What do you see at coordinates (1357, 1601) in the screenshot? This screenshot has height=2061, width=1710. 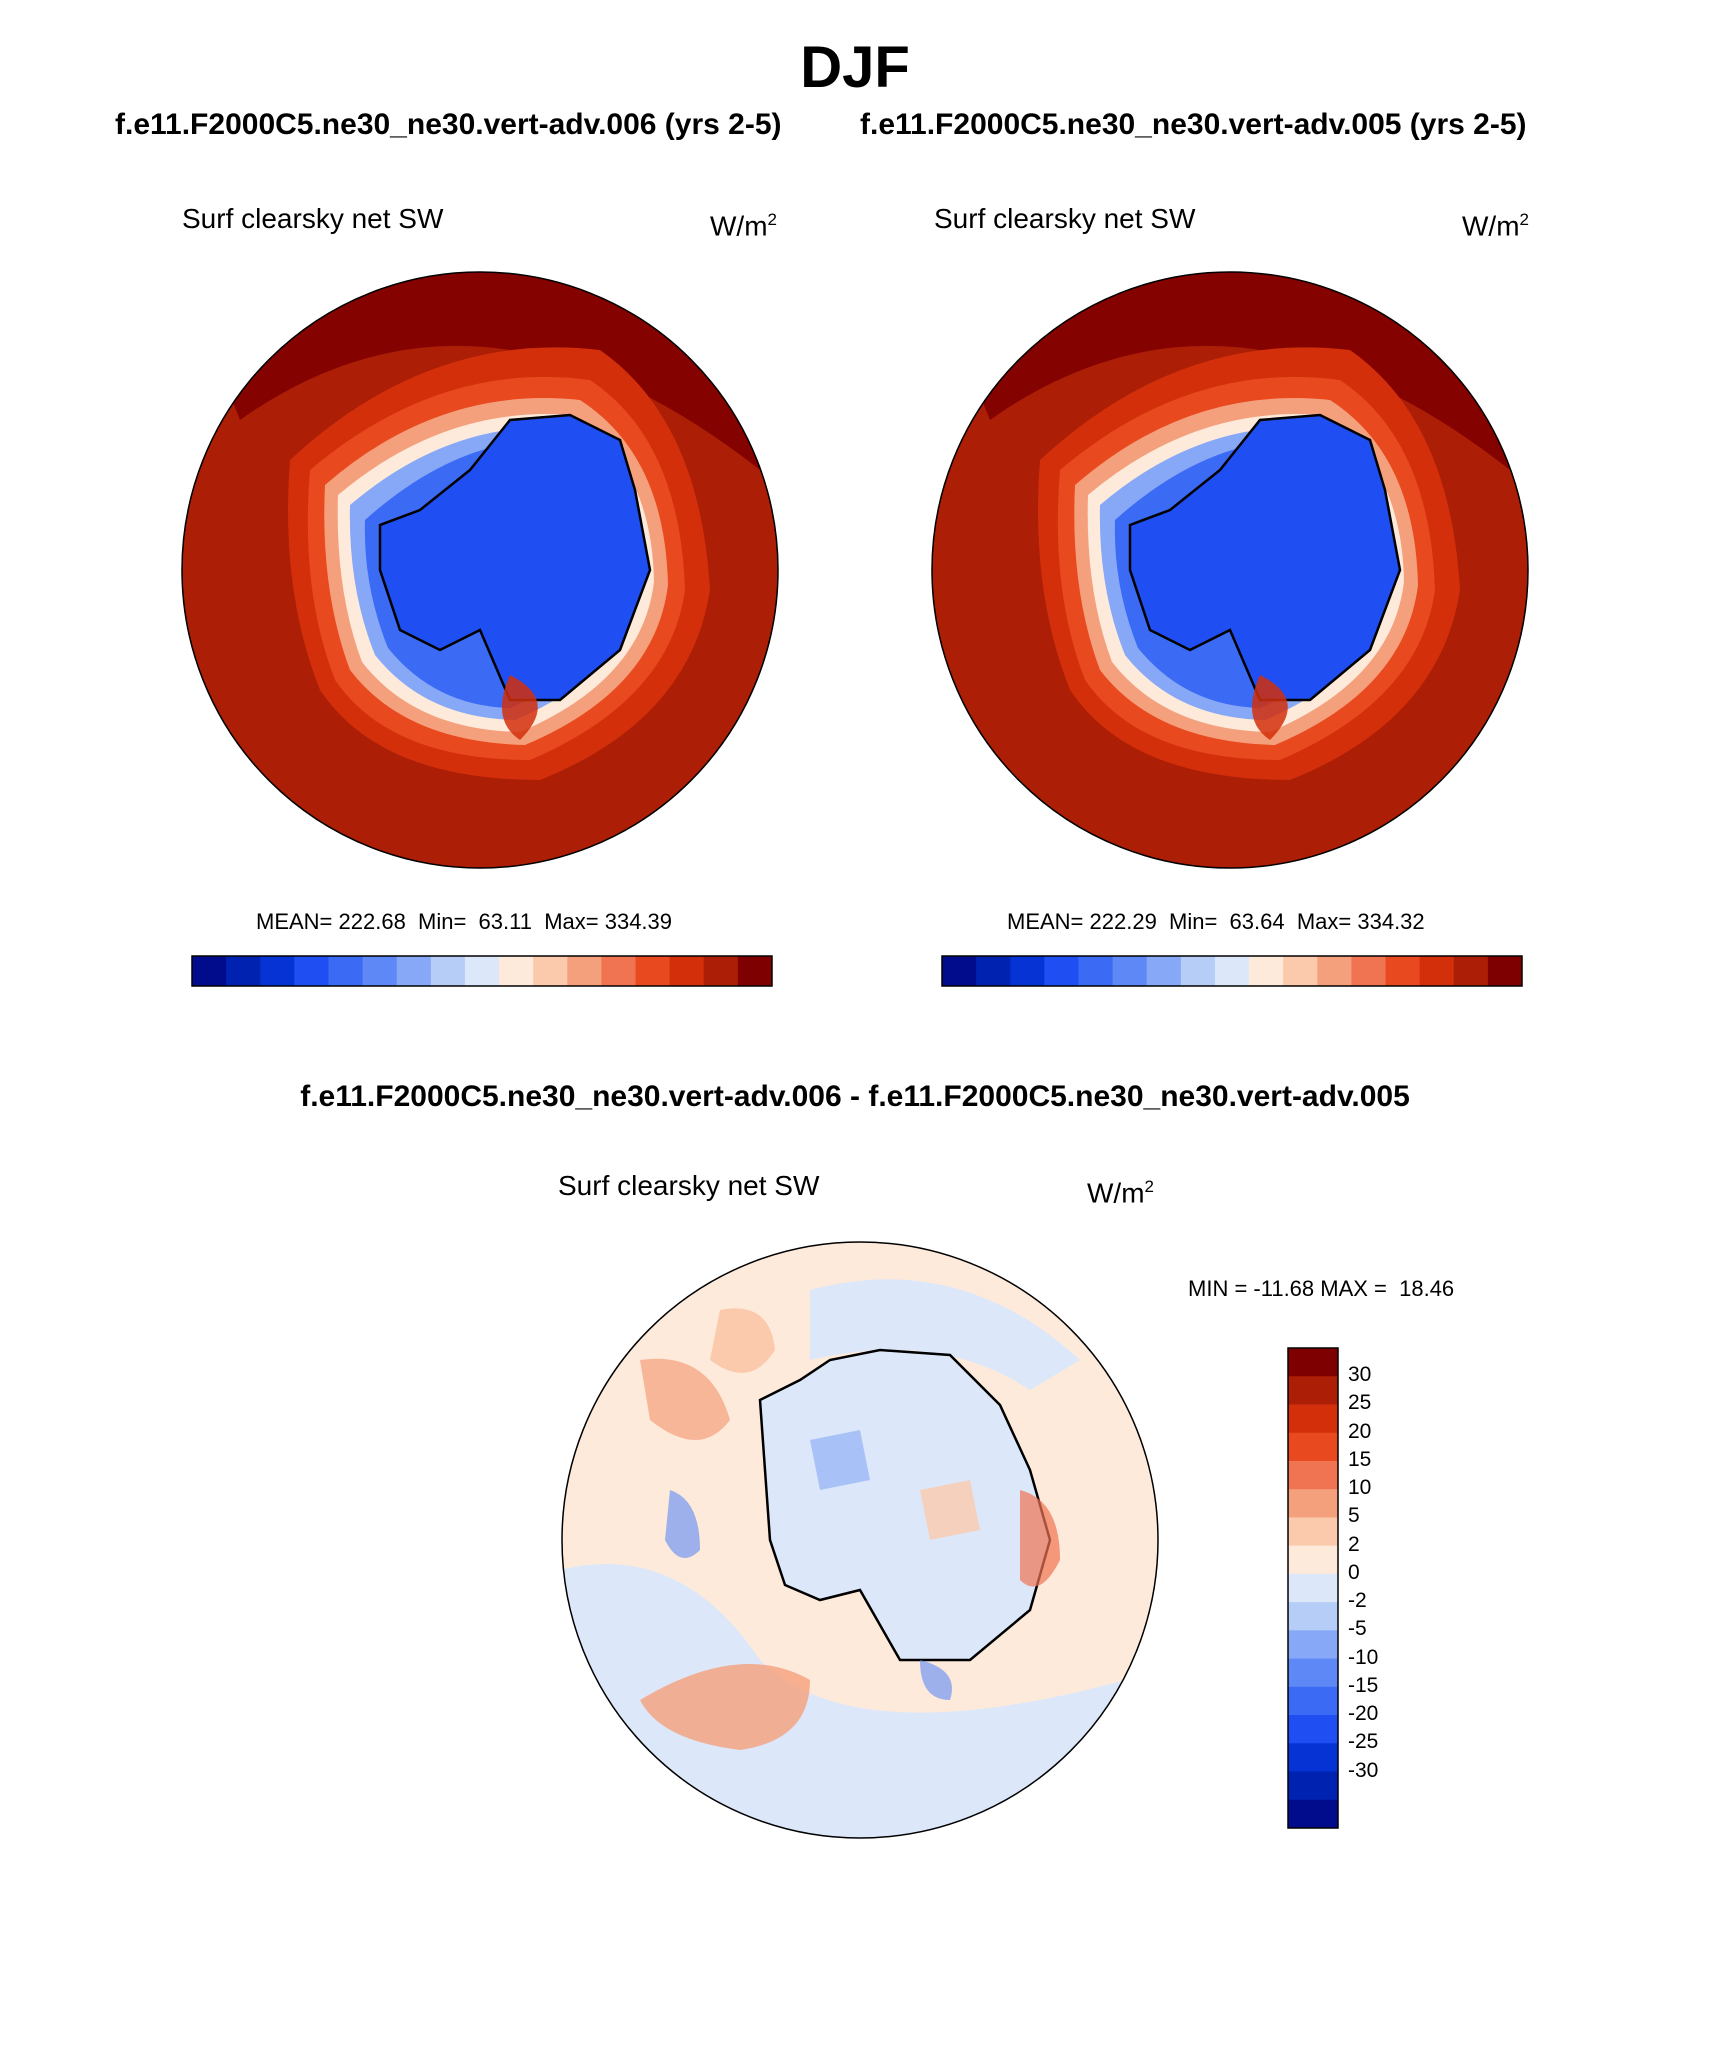 I see `colorbar-tick-label: -2` at bounding box center [1357, 1601].